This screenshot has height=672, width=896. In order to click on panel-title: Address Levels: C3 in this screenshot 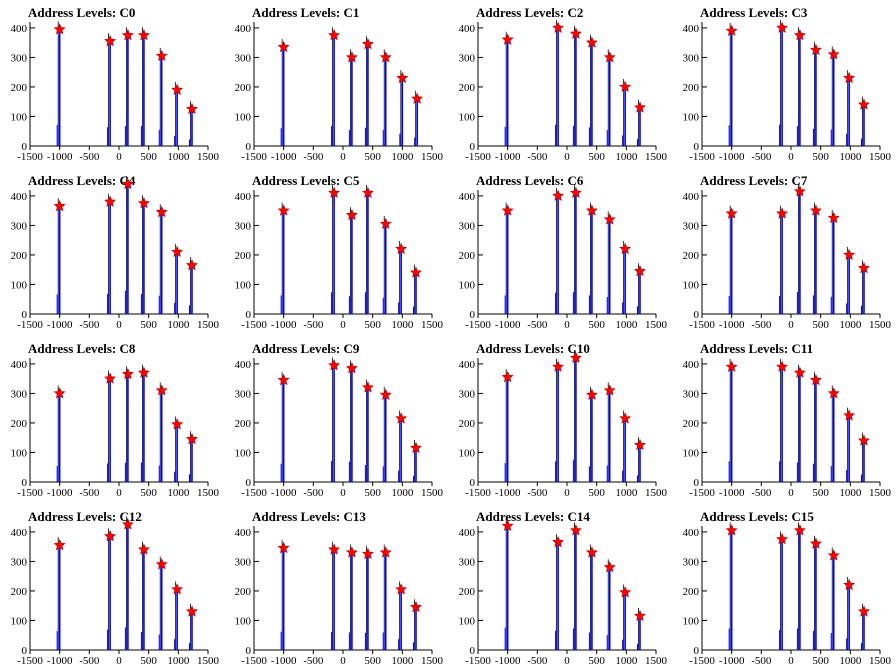, I will do `click(754, 12)`.